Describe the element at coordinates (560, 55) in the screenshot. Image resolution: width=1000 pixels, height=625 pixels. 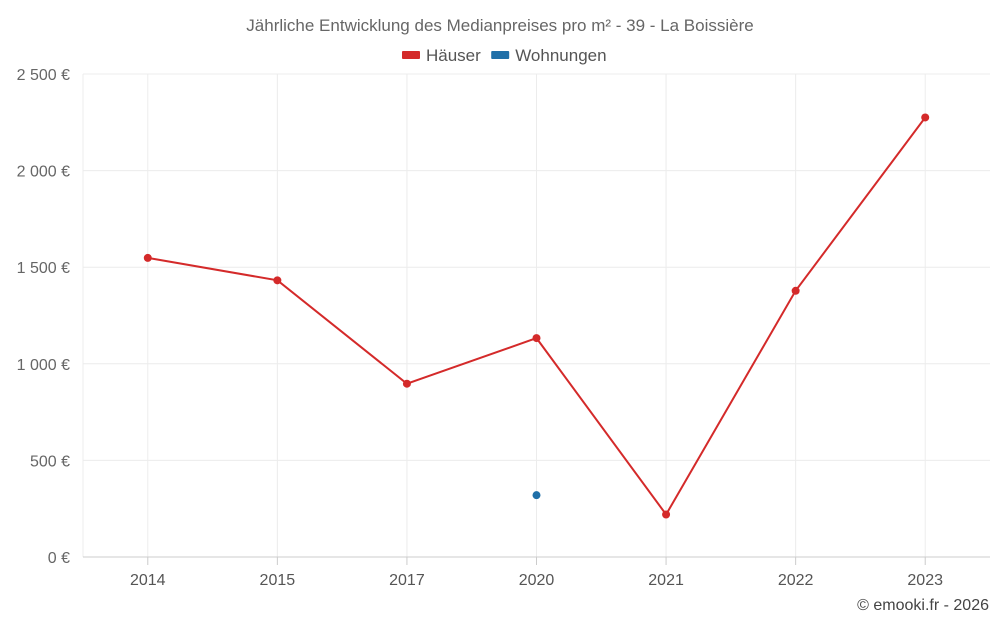
I see `legend-label: Wohnungen` at that location.